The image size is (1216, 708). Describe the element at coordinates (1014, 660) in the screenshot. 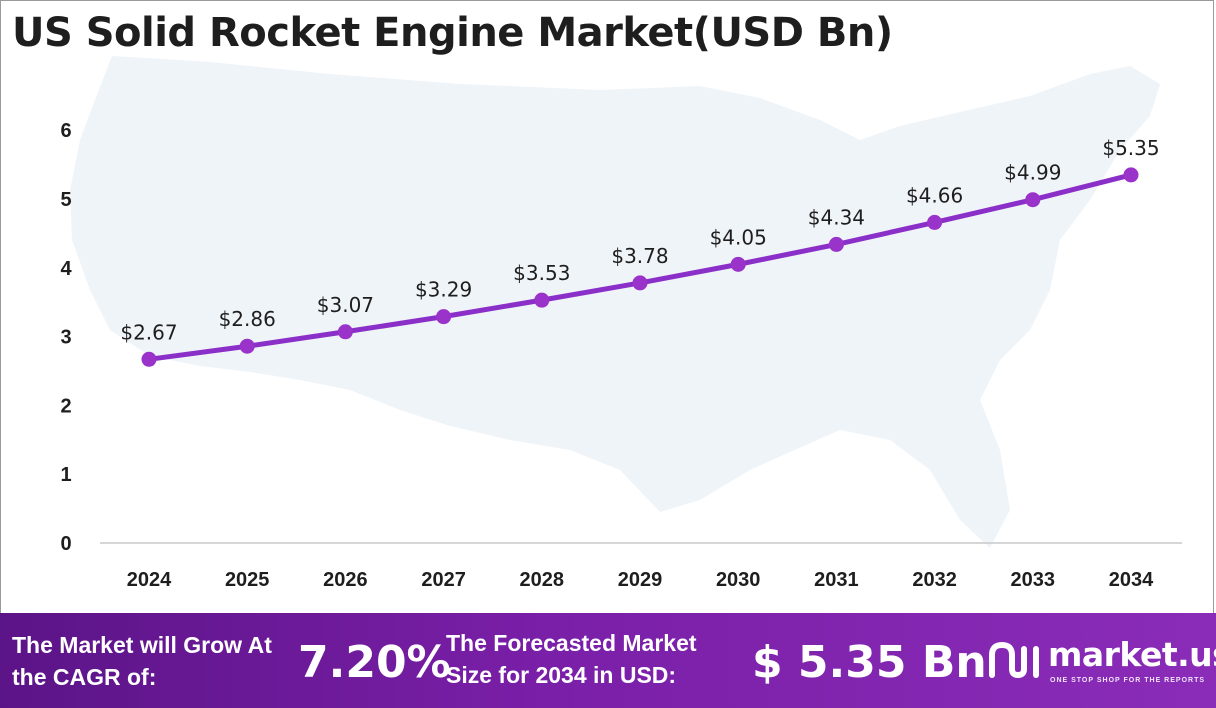

I see `market-us-logo-icon` at that location.